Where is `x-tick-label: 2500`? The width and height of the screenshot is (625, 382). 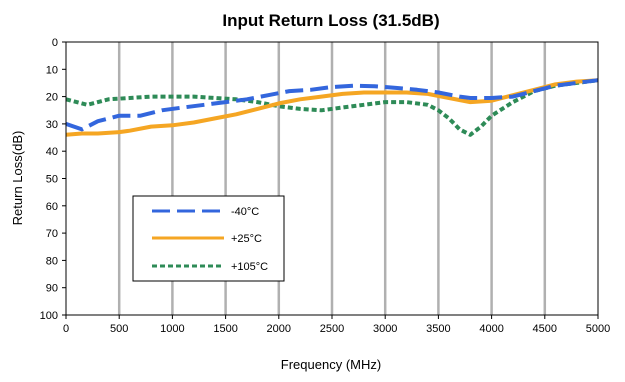 x-tick-label: 2500 is located at coordinates (332, 329).